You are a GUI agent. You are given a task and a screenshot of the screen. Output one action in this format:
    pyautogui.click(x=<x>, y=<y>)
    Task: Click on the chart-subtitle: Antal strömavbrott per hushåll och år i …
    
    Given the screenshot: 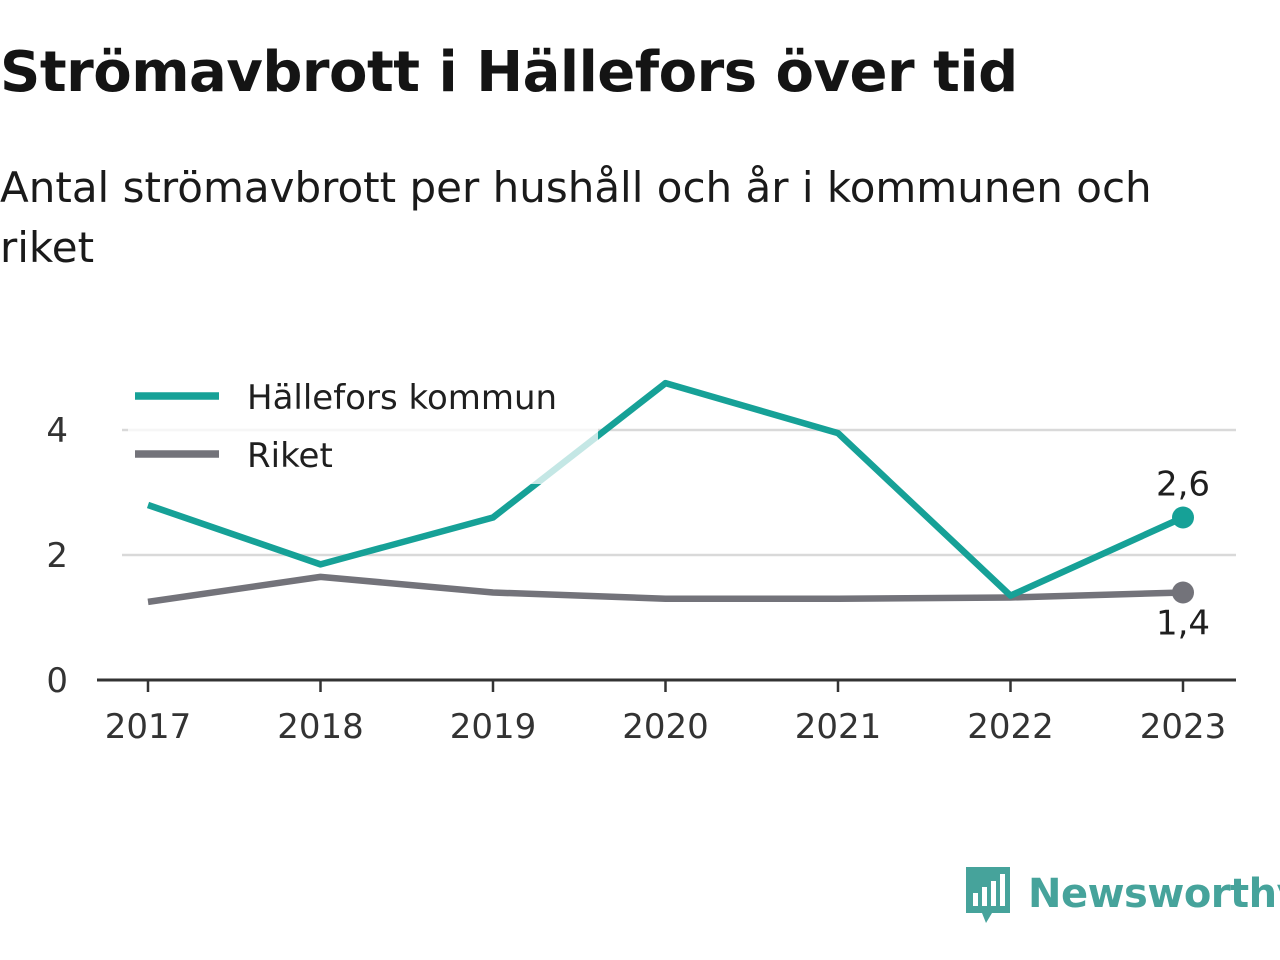 What is the action you would take?
    pyautogui.click(x=576, y=217)
    